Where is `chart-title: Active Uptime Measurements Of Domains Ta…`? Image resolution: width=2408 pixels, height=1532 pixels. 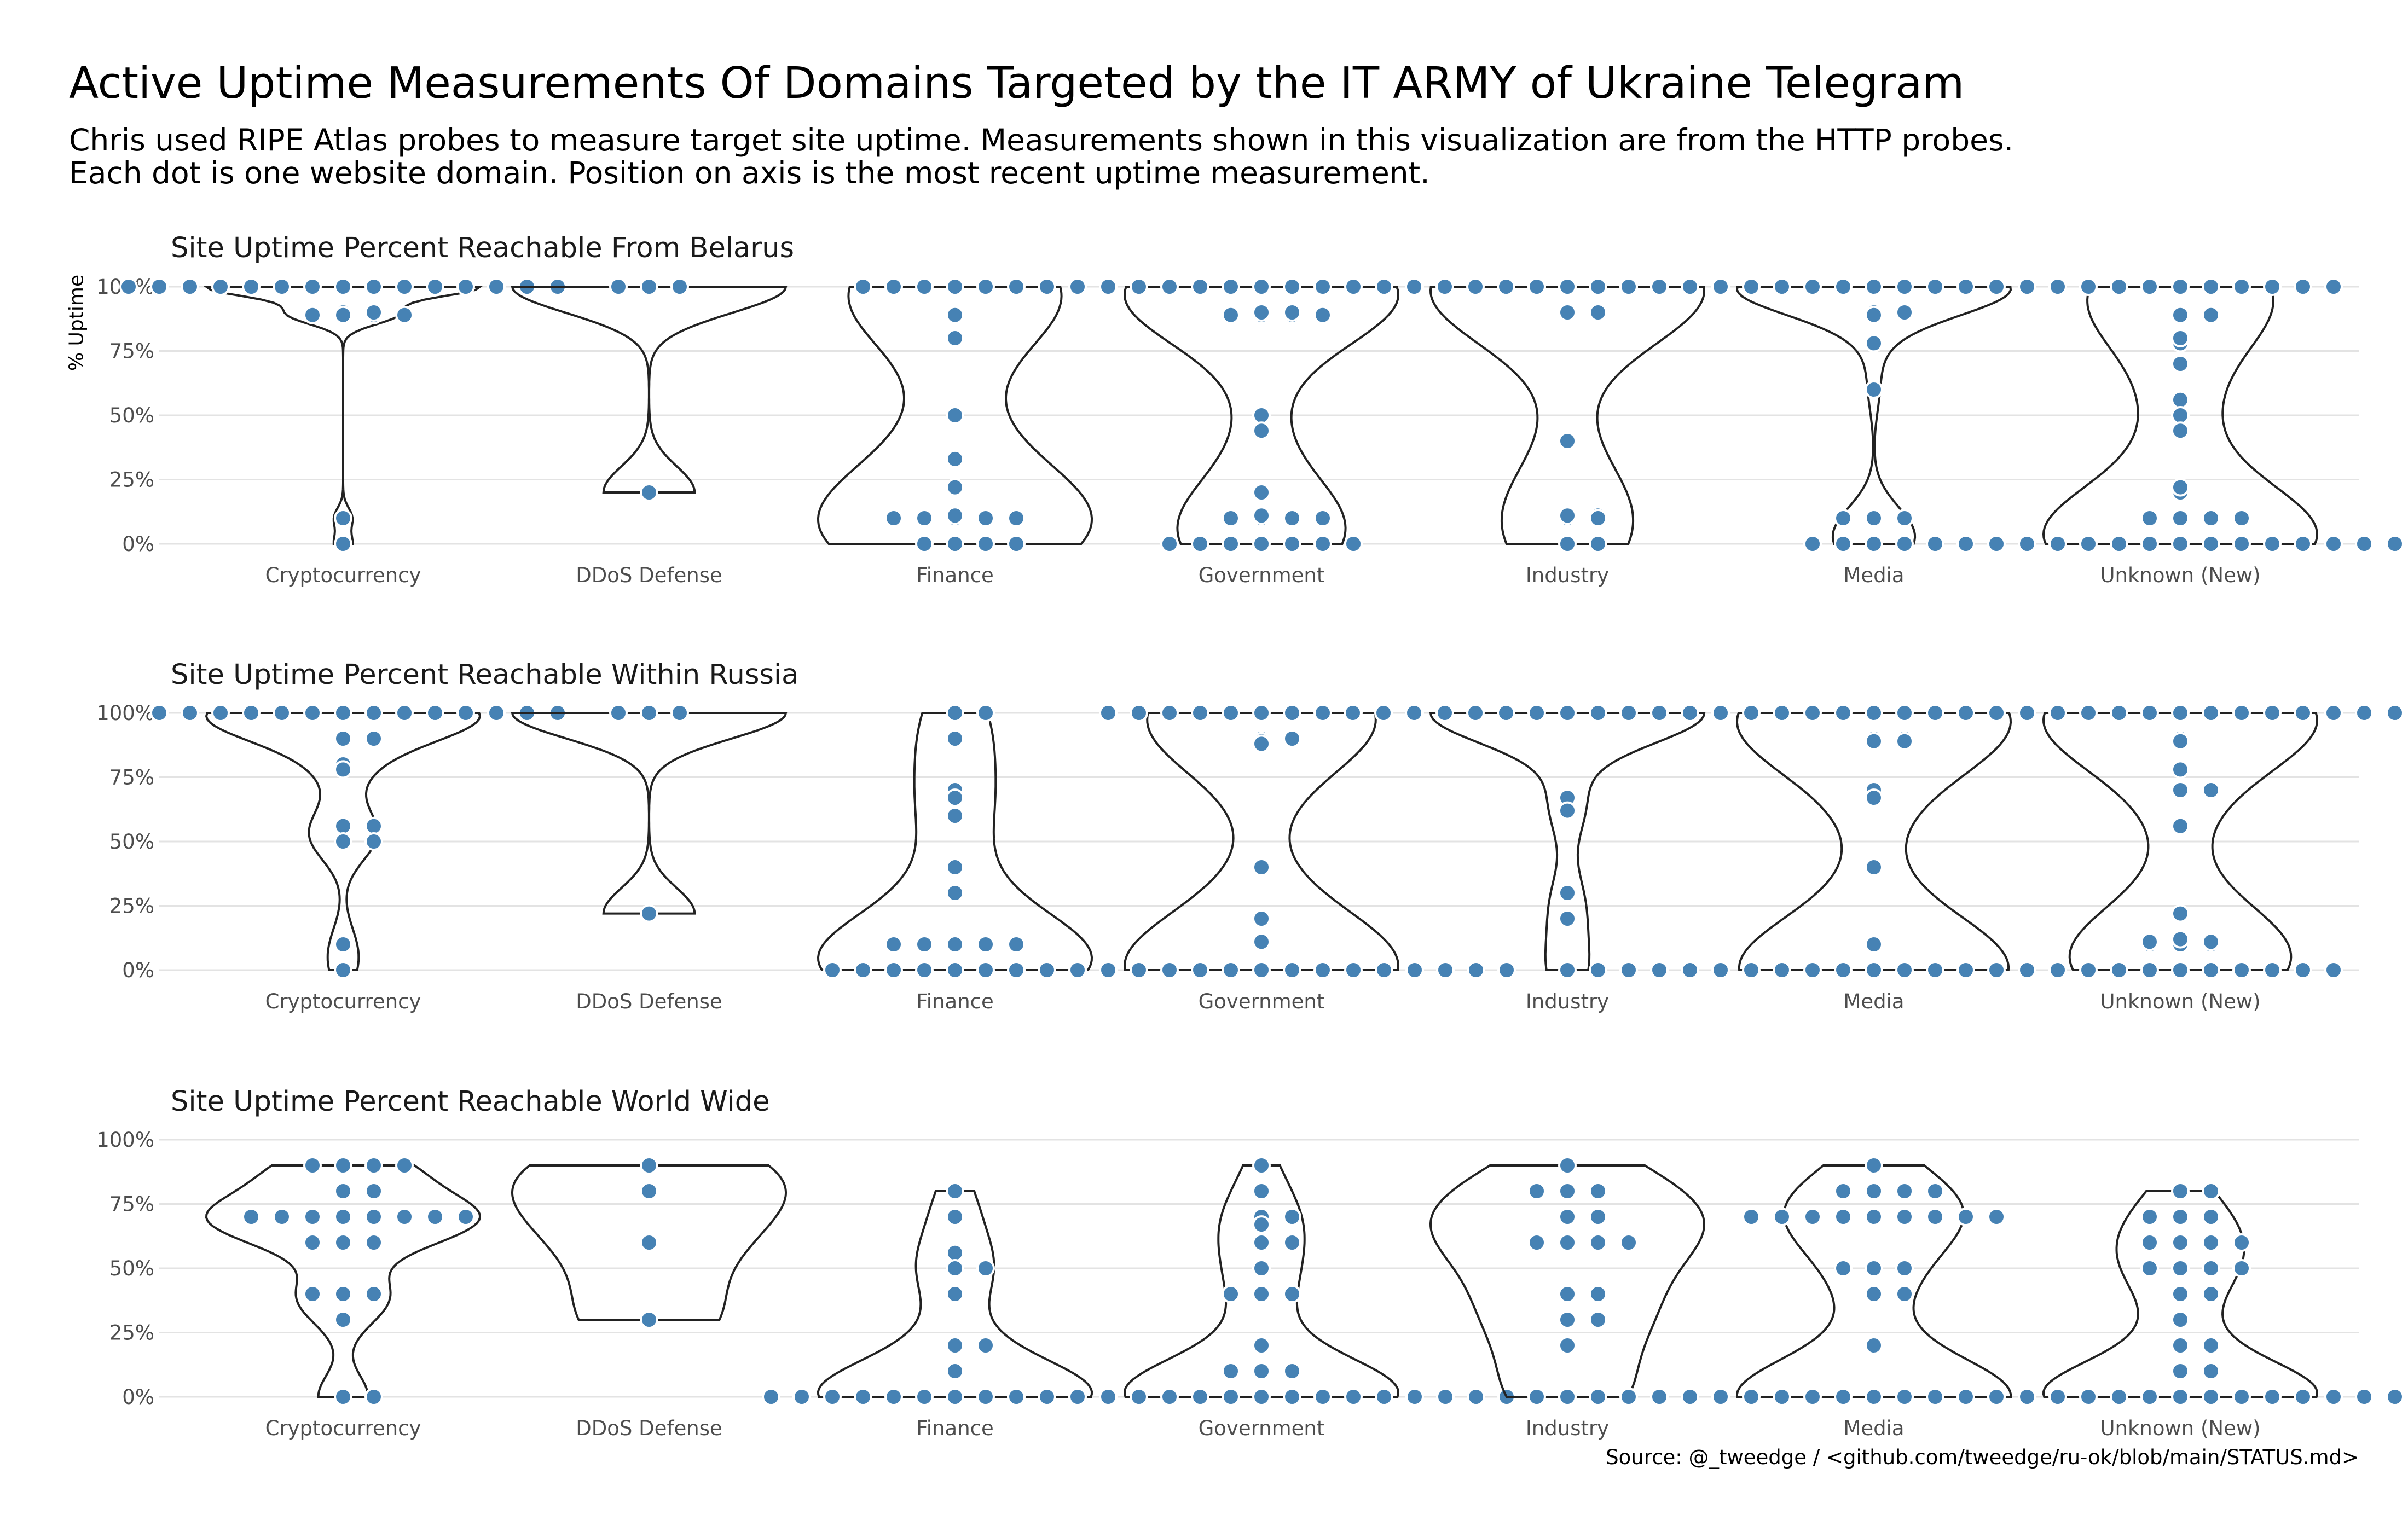 chart-title: Active Uptime Measurements Of Domains Ta… is located at coordinates (1017, 83).